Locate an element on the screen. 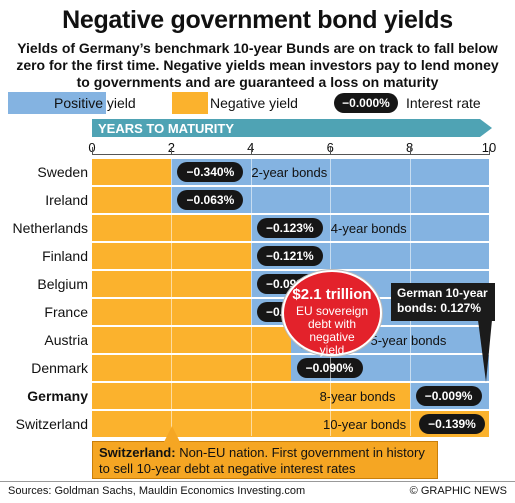 The height and width of the screenshot is (503, 515). bond-label-germany: 8-year bonds is located at coordinates (357, 396).